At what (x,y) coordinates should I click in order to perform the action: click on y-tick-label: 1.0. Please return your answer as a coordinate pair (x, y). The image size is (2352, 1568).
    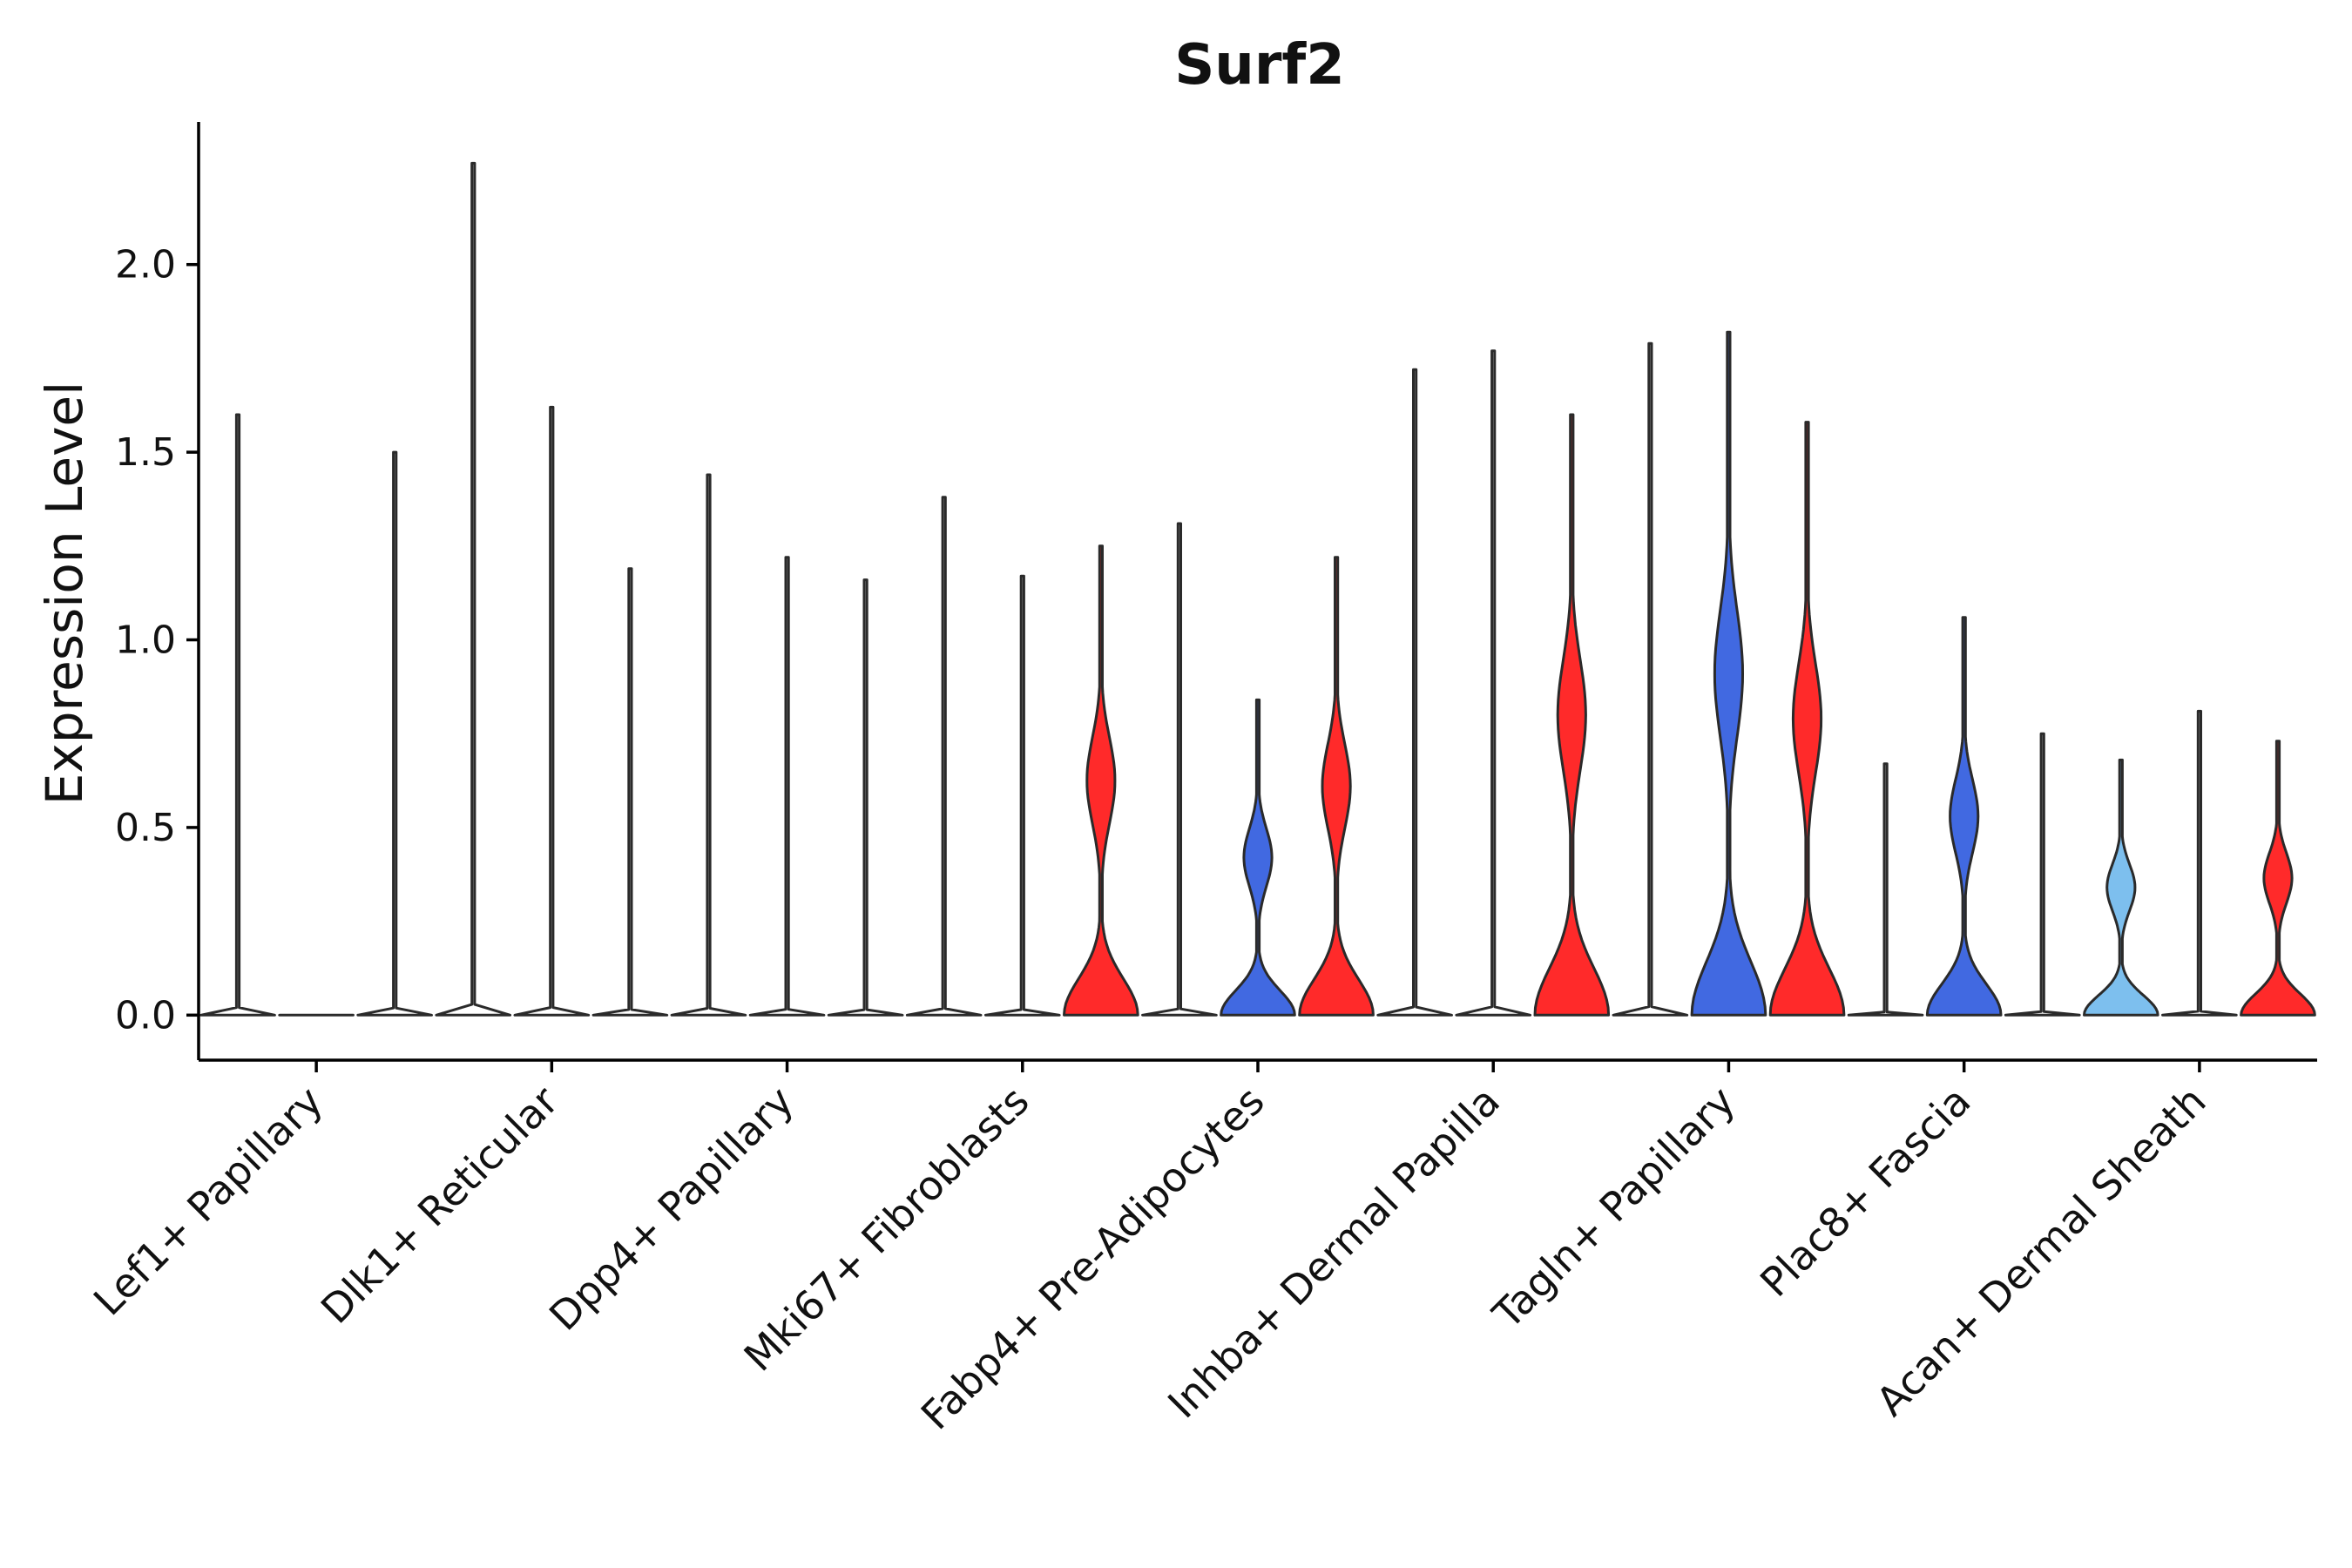
    Looking at the image, I should click on (145, 640).